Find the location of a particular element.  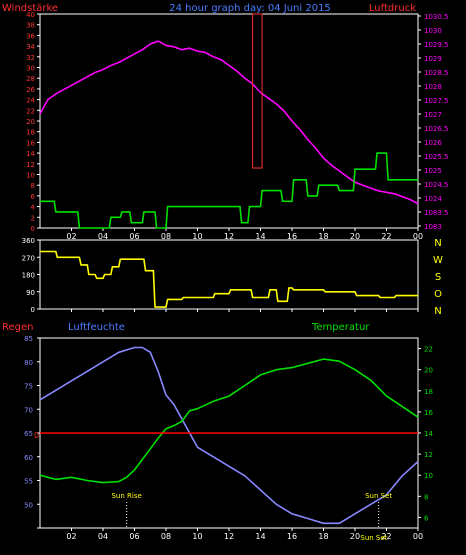

wind-tick-label: 22 is located at coordinates (30, 111).